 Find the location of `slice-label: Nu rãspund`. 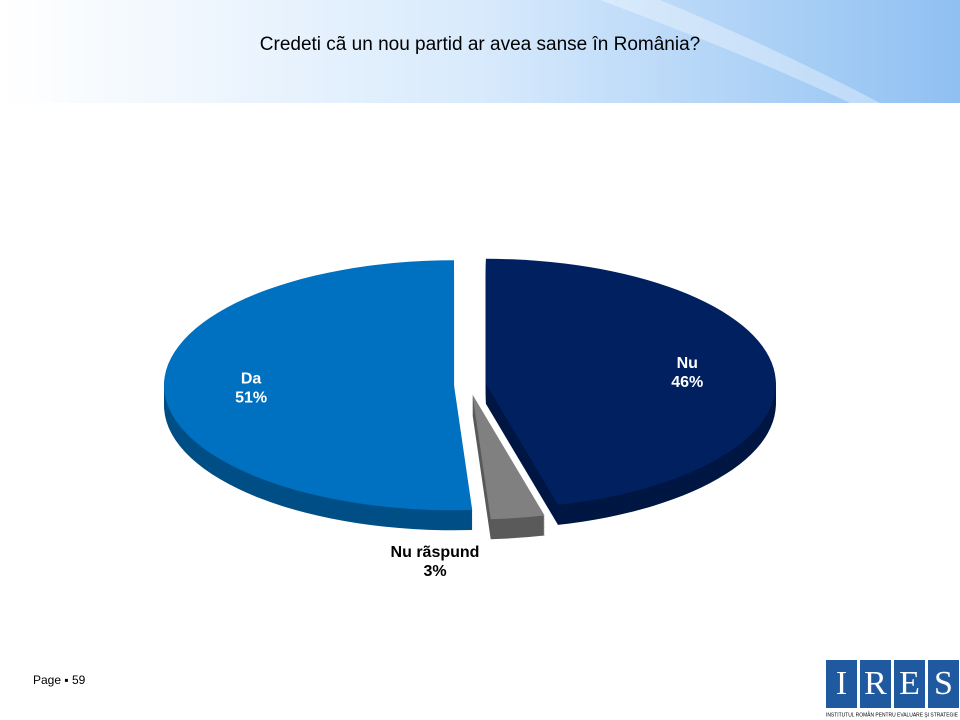

slice-label: Nu rãspund is located at coordinates (435, 552).